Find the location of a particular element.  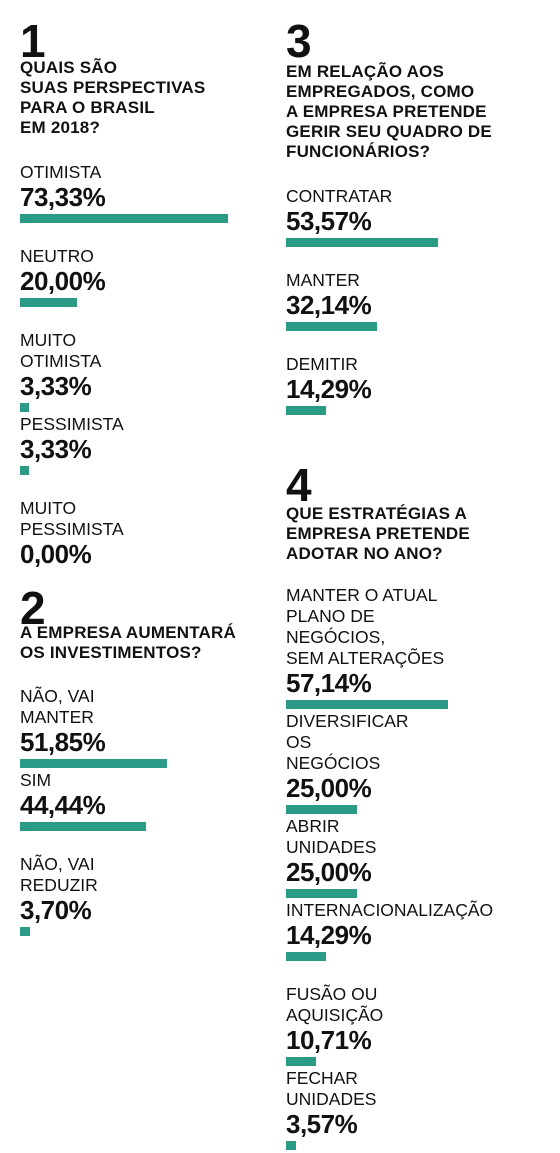

answer-item: OTIMISTA 73,33% is located at coordinates (124, 192).